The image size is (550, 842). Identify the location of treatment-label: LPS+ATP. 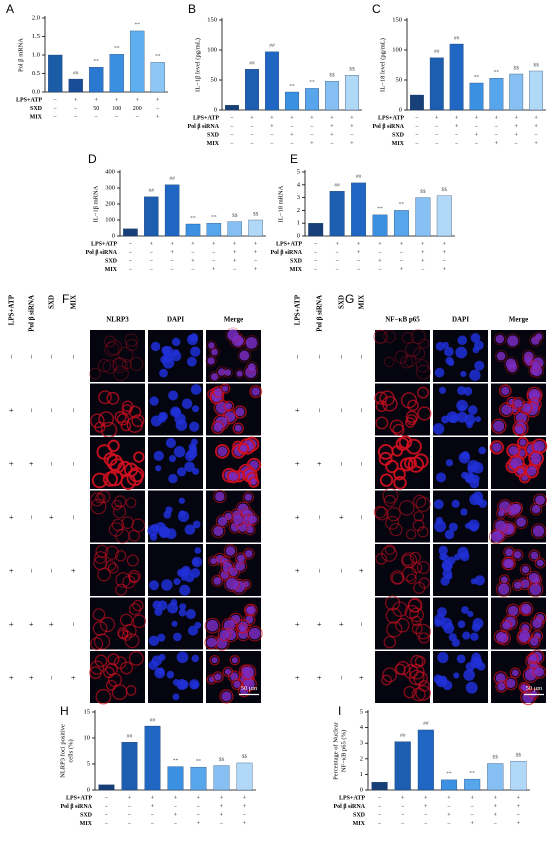
(206, 118).